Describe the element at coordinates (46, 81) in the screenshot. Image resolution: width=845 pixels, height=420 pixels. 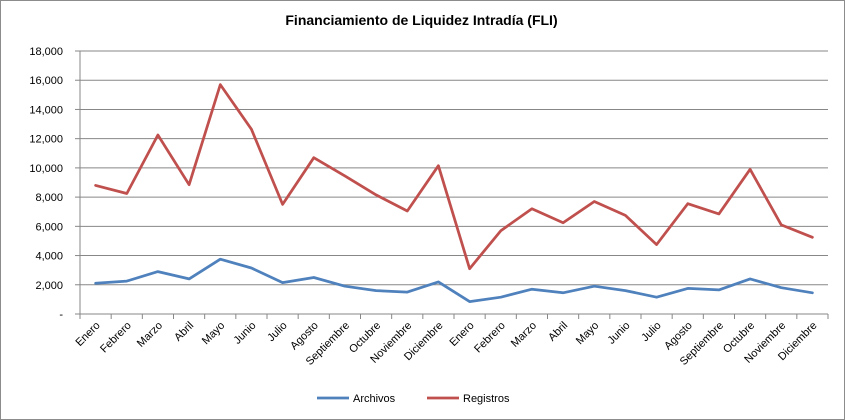
I see `y-tick-label: 16,000` at that location.